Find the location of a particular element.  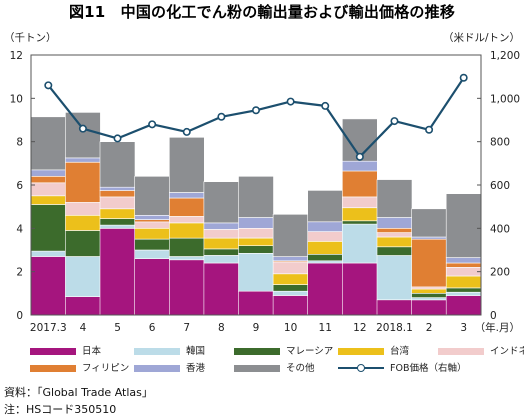

legend-item-3: マレーシア is located at coordinates (283, 350).